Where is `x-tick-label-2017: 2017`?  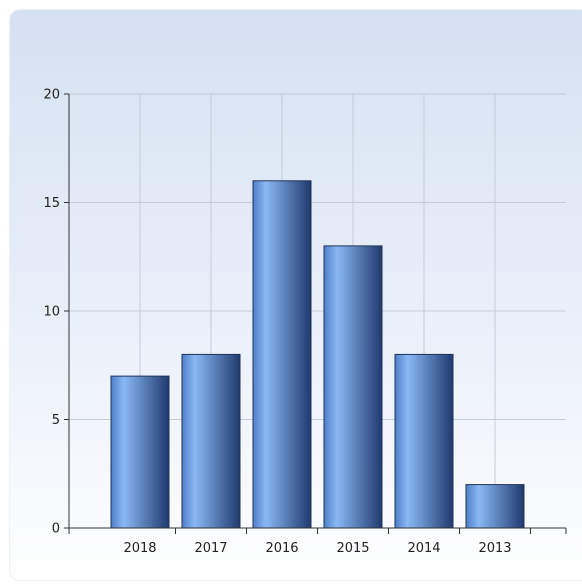
x-tick-label-2017: 2017 is located at coordinates (210, 548).